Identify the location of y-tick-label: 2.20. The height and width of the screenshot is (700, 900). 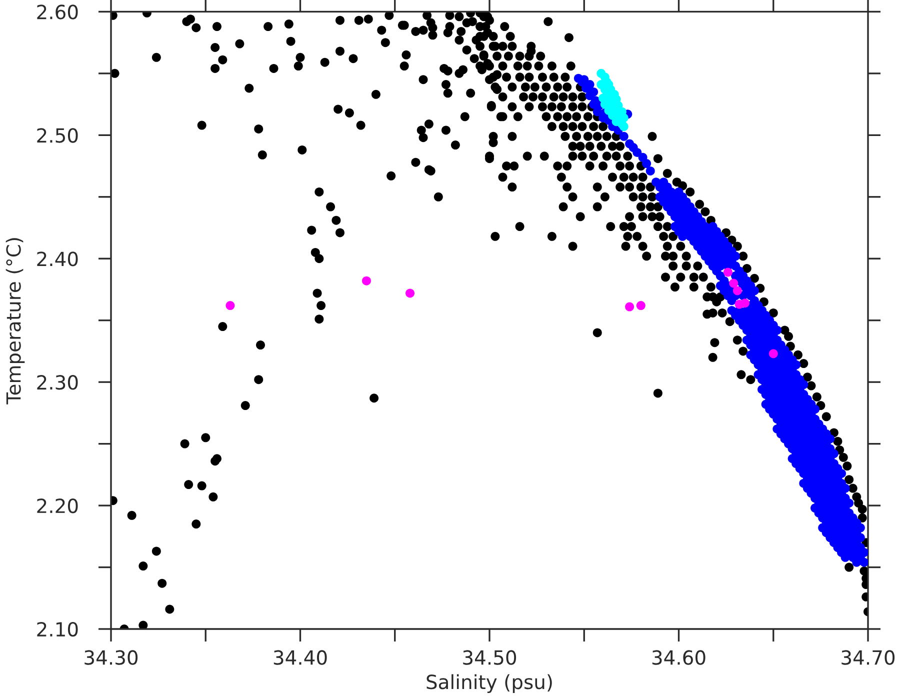
(57, 506).